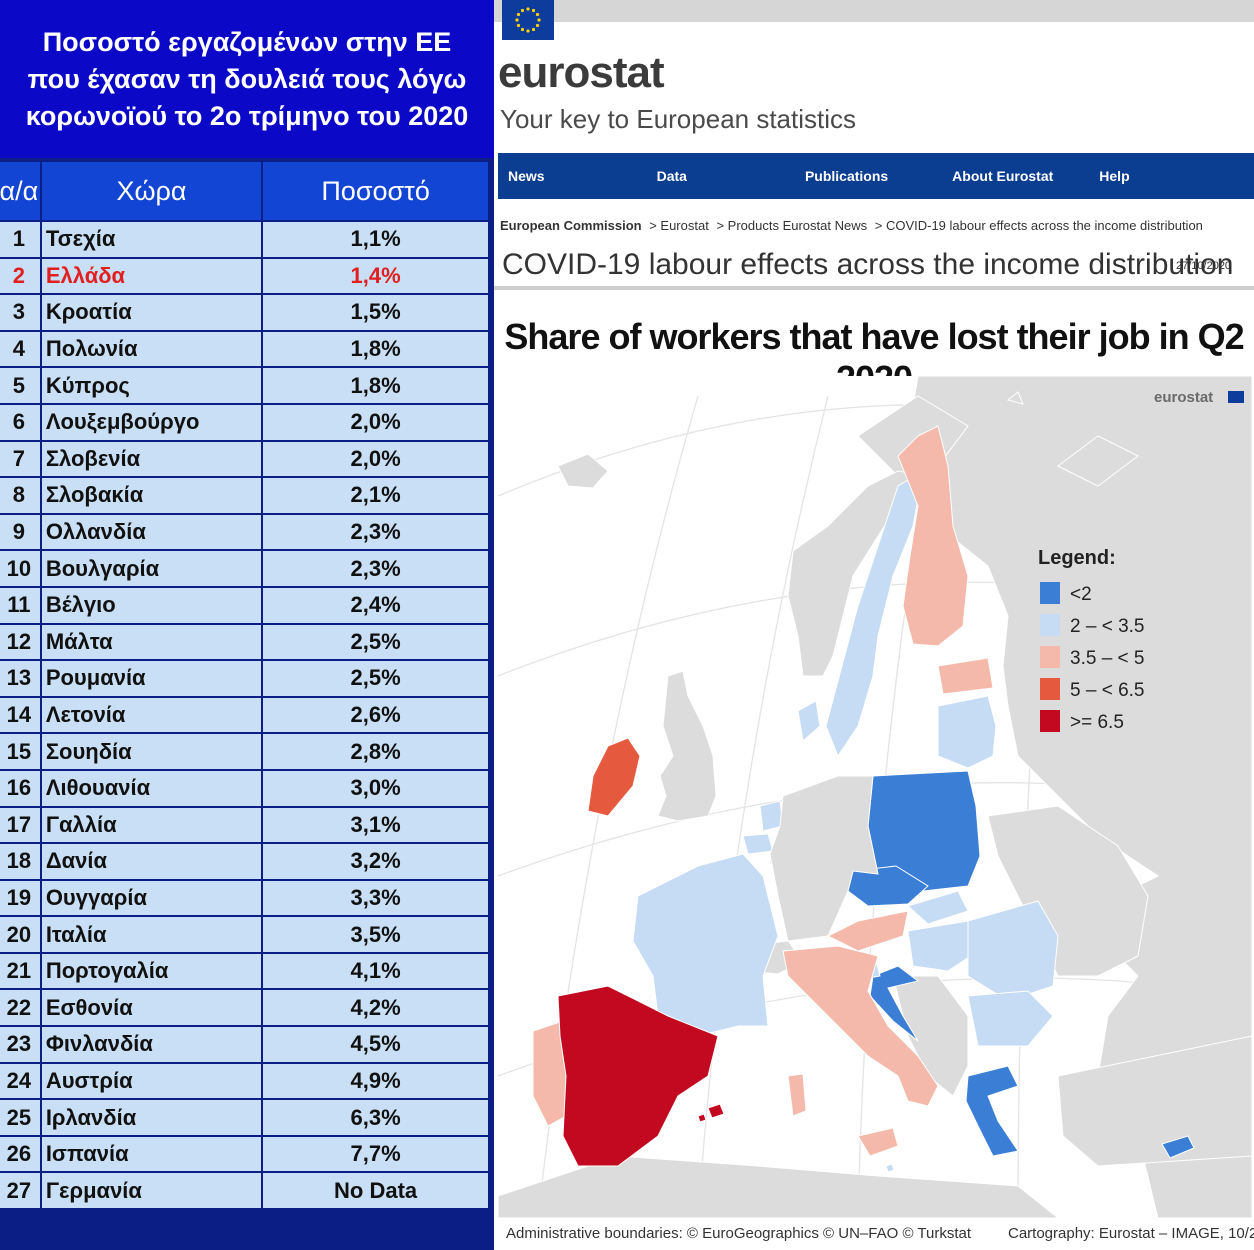 The height and width of the screenshot is (1250, 1254). What do you see at coordinates (151, 861) in the screenshot?
I see `country-cell: Δανία` at bounding box center [151, 861].